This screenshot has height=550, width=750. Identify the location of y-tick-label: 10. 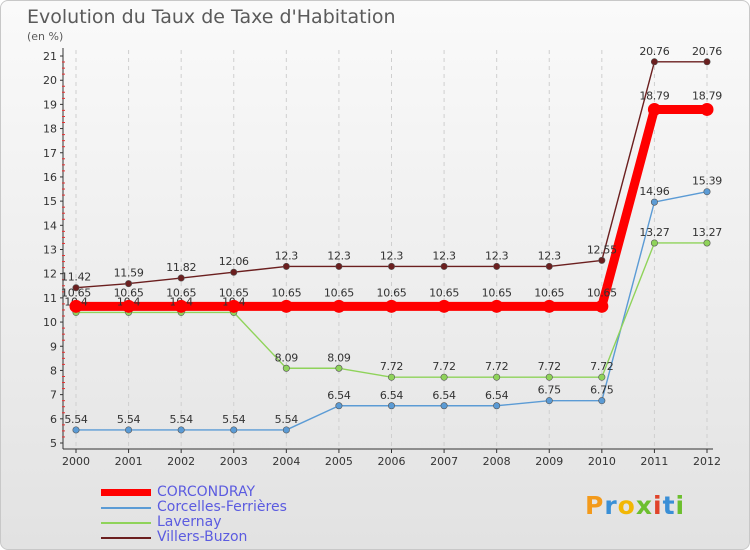
(50, 322).